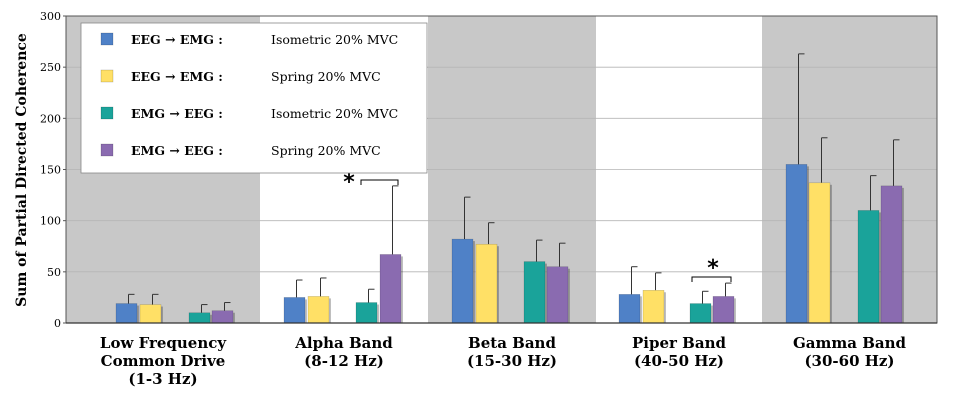 This screenshot has width=953, height=393. Describe the element at coordinates (50, 221) in the screenshot. I see `y-tick-label: 100` at that location.